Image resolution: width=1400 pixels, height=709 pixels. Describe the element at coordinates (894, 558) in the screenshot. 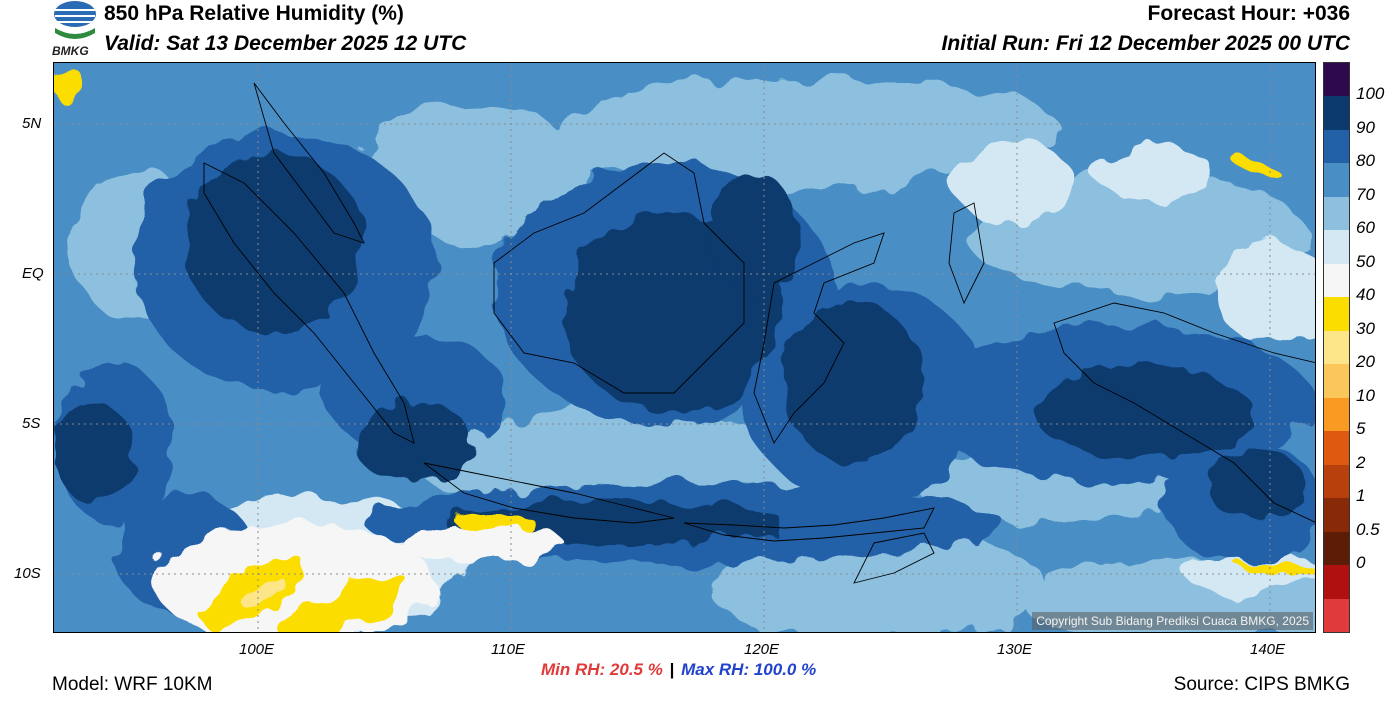

I see `coast-timor` at that location.